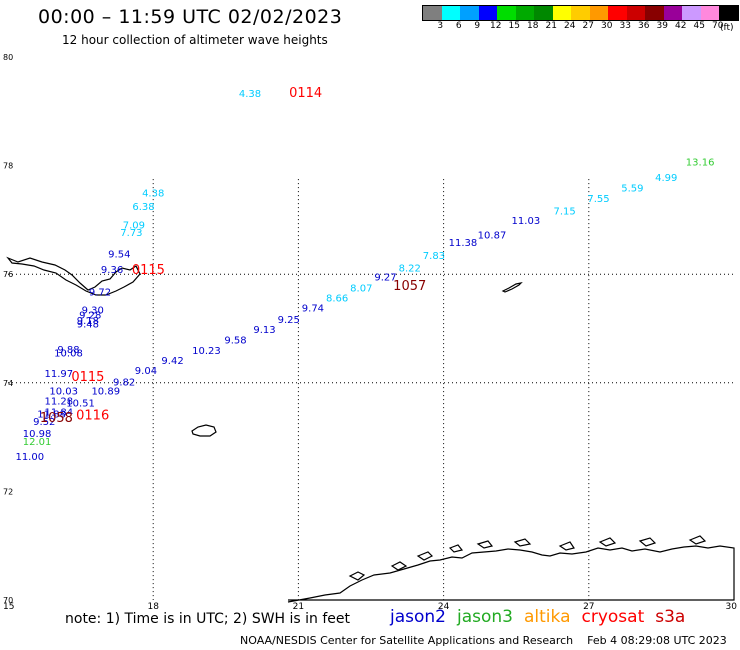 The width and height of the screenshot is (740, 650). I want to click on satellite-jason2: jason2, so click(418, 617).